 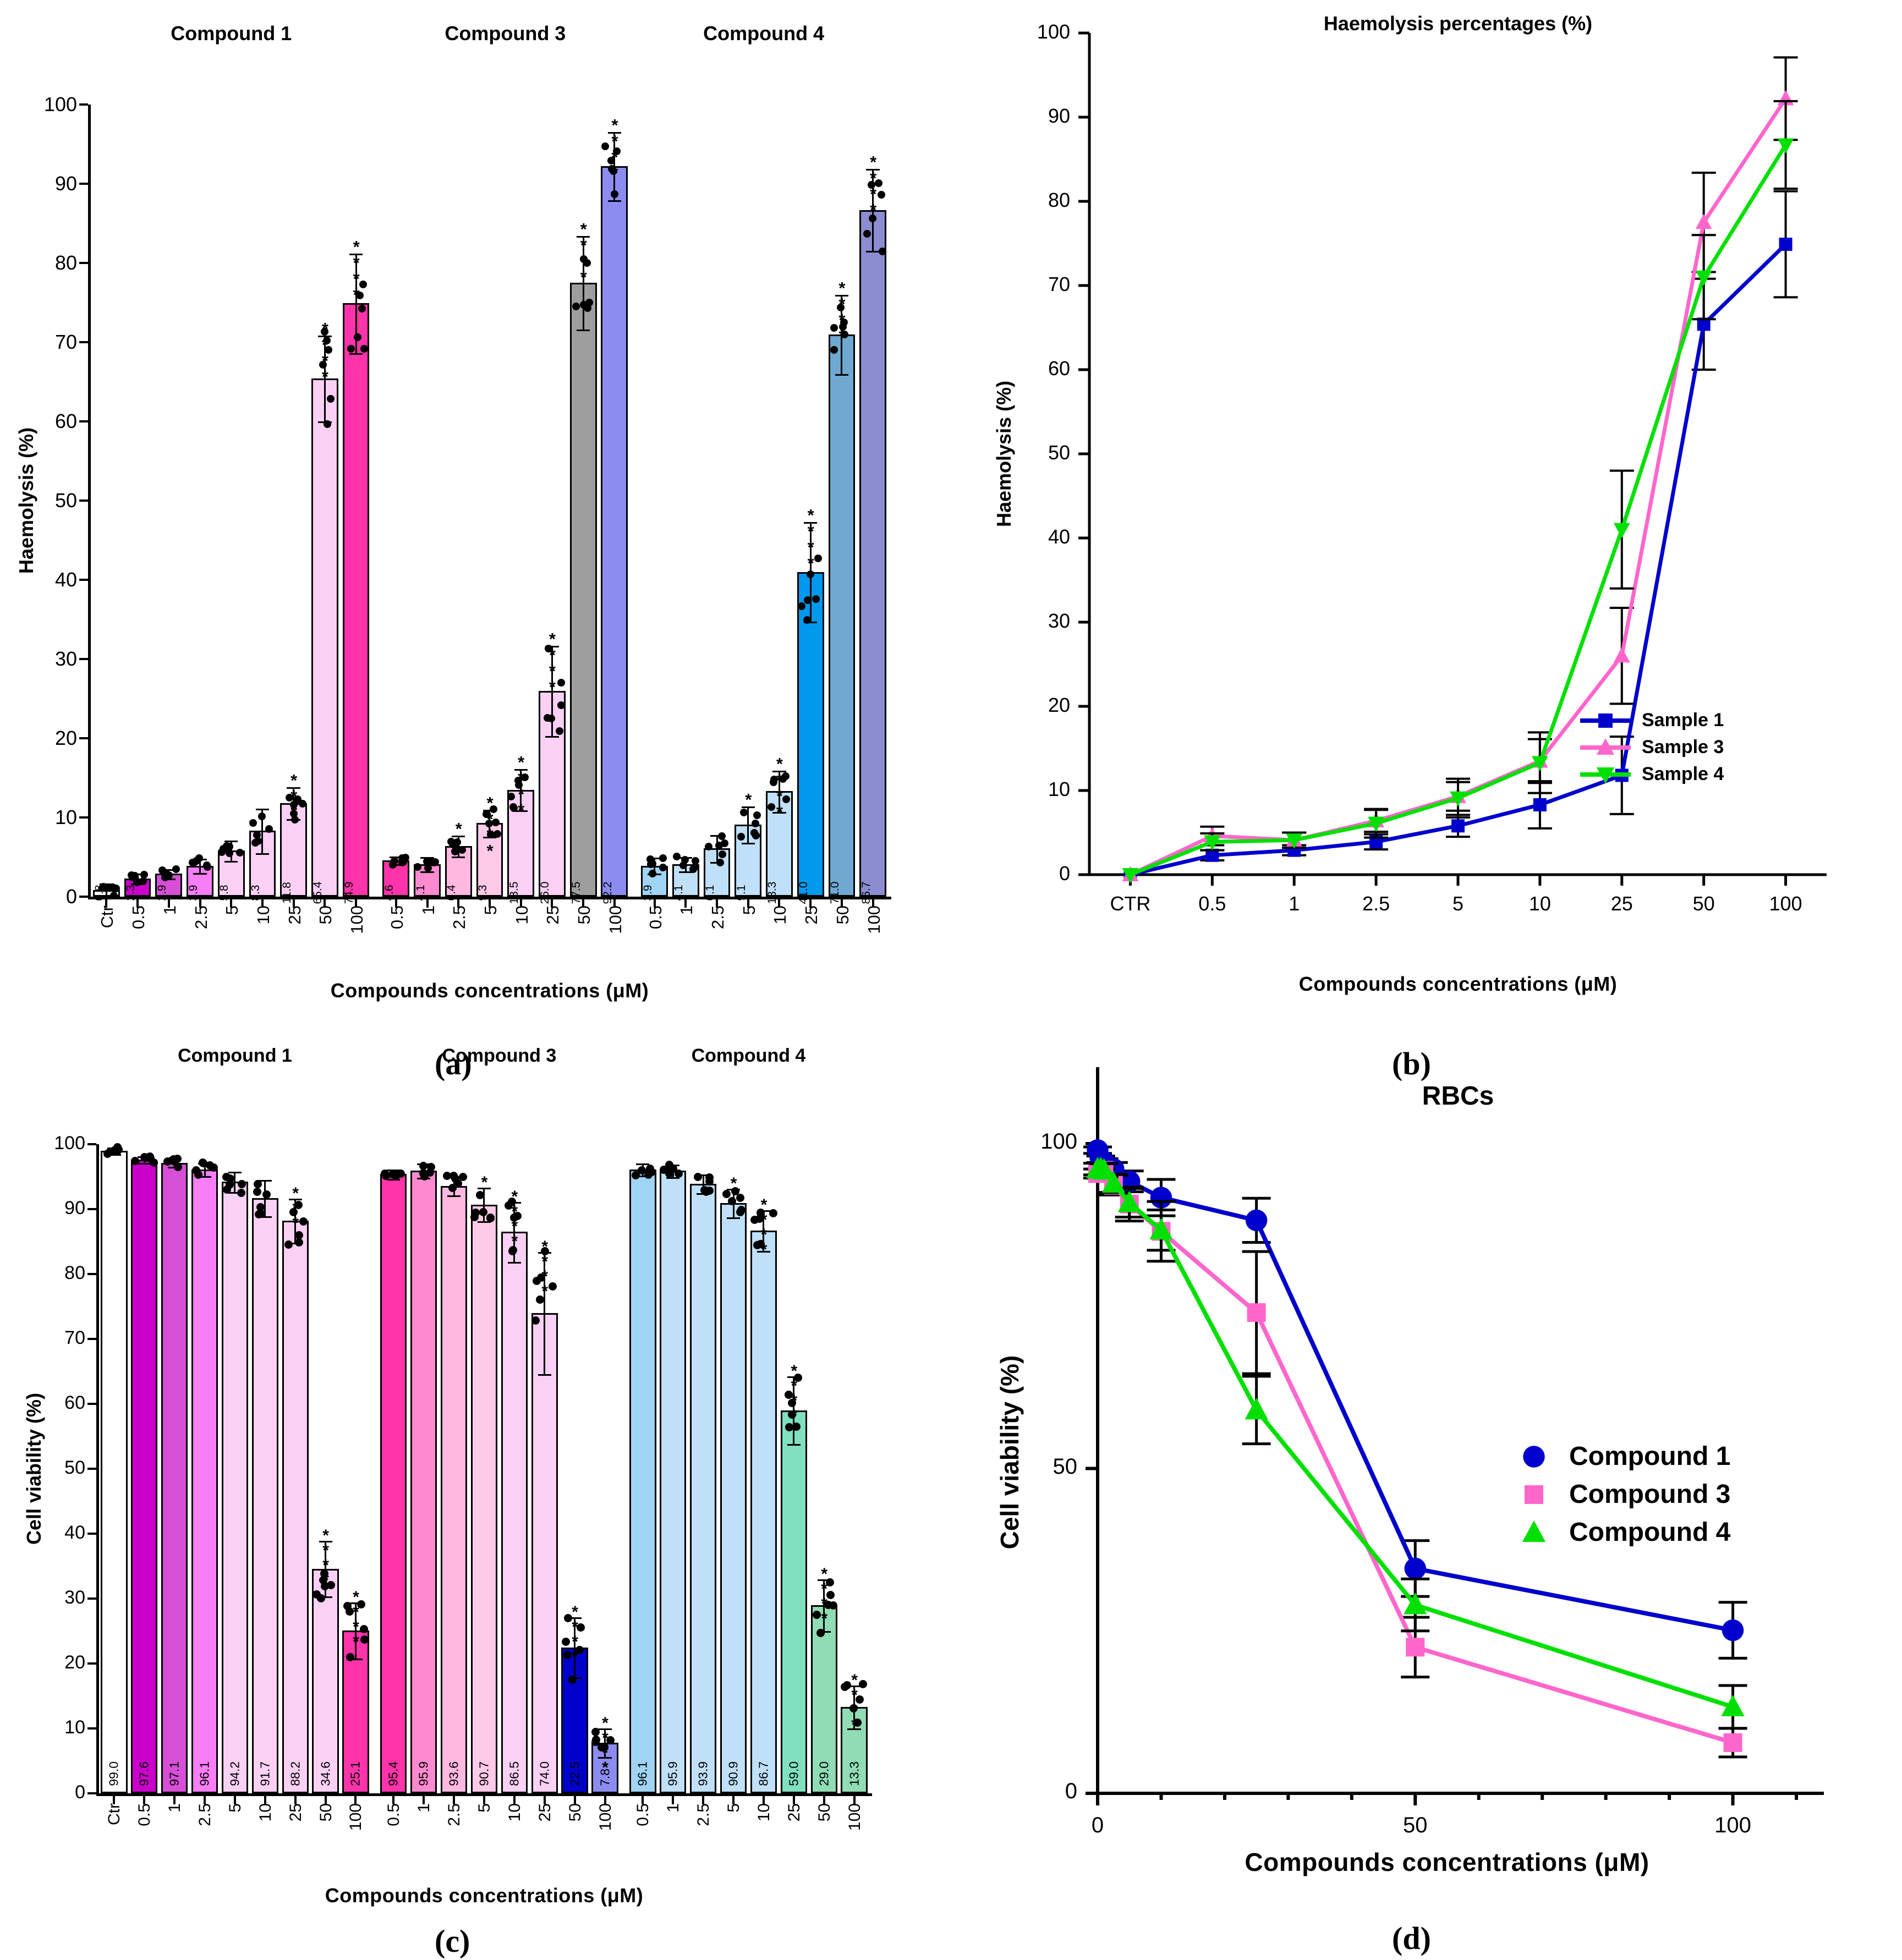 What do you see at coordinates (235, 1488) in the screenshot?
I see `panel-c-bar: 94.2` at bounding box center [235, 1488].